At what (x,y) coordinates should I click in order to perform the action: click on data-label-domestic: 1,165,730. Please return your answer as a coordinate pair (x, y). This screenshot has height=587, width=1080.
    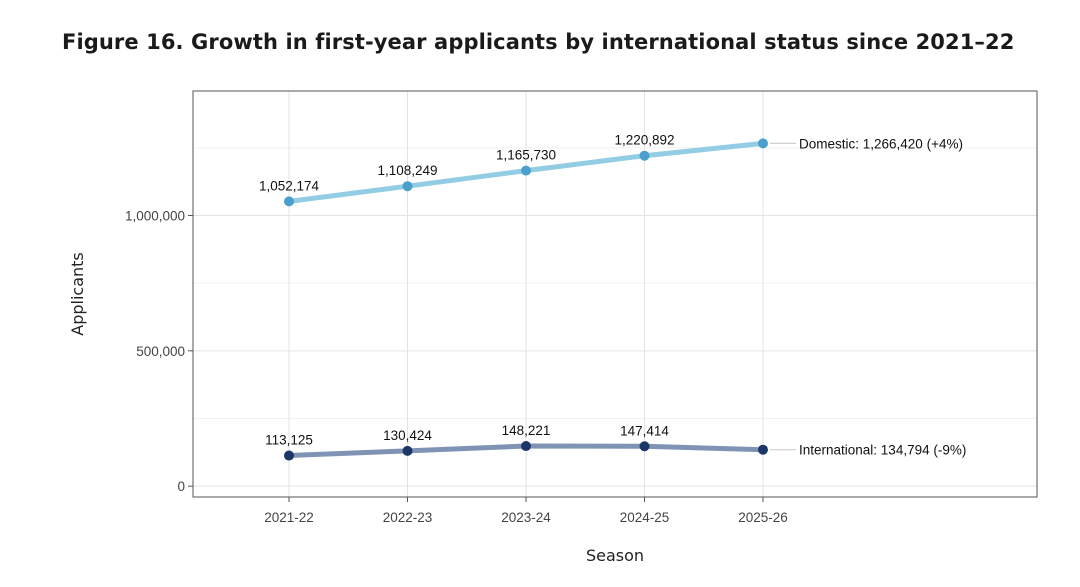
    Looking at the image, I should click on (526, 155).